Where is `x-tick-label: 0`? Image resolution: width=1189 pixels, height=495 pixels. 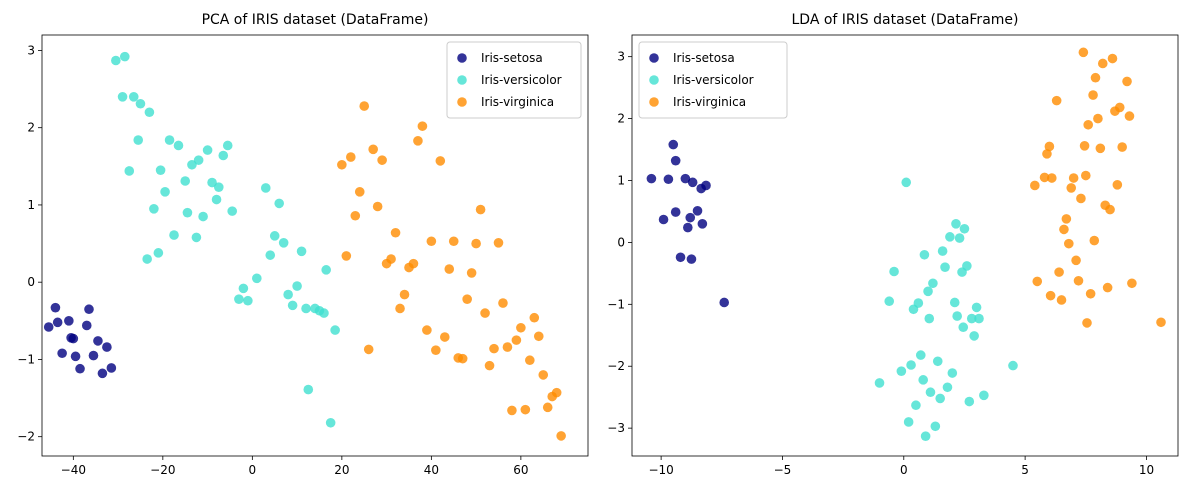
x-tick-label: 0 is located at coordinates (904, 470).